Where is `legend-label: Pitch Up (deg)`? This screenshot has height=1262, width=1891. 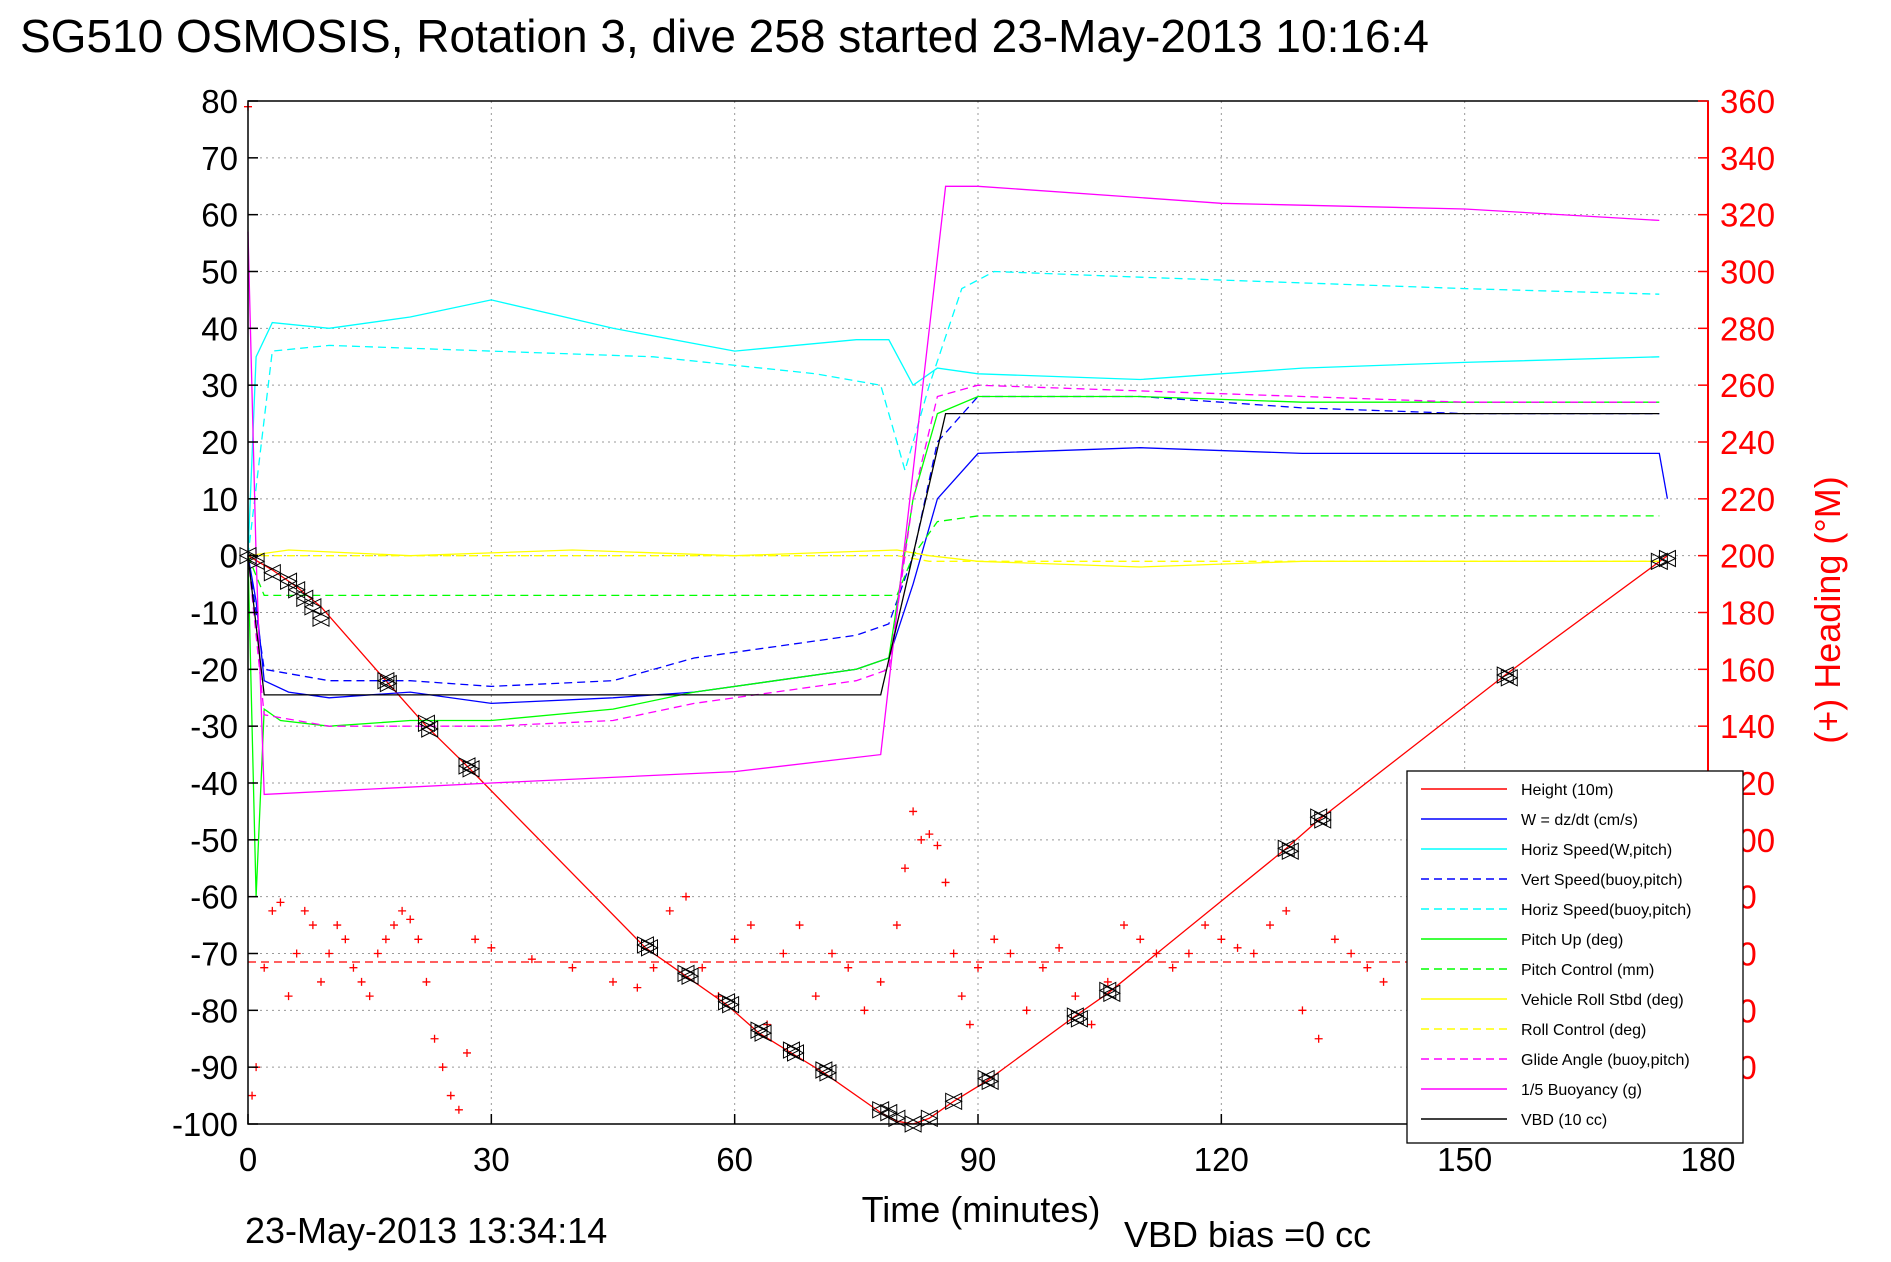
legend-label: Pitch Up (deg) is located at coordinates (1572, 940).